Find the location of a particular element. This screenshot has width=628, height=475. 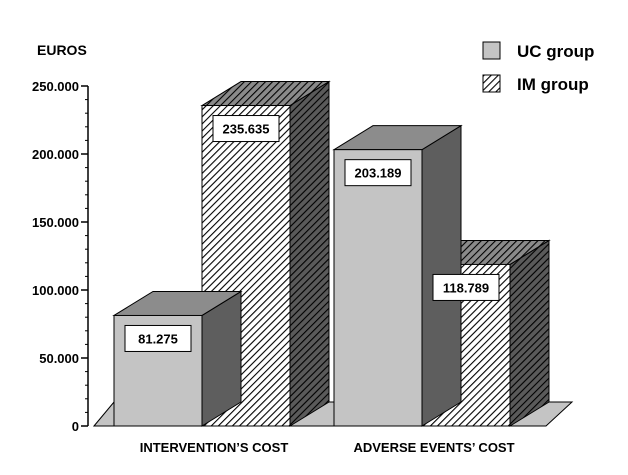

data-label: 235.635 is located at coordinates (246, 129).